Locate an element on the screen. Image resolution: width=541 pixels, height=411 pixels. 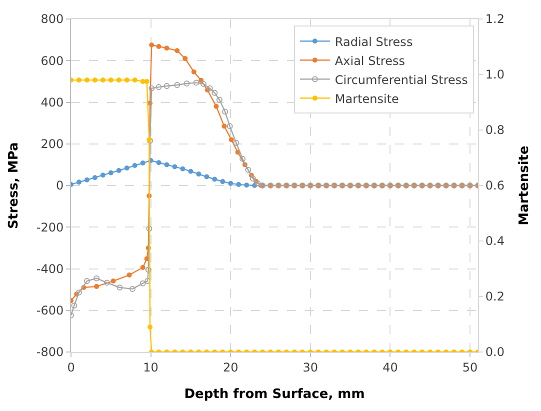
y-tick-label: -400 is located at coordinates (50, 269).